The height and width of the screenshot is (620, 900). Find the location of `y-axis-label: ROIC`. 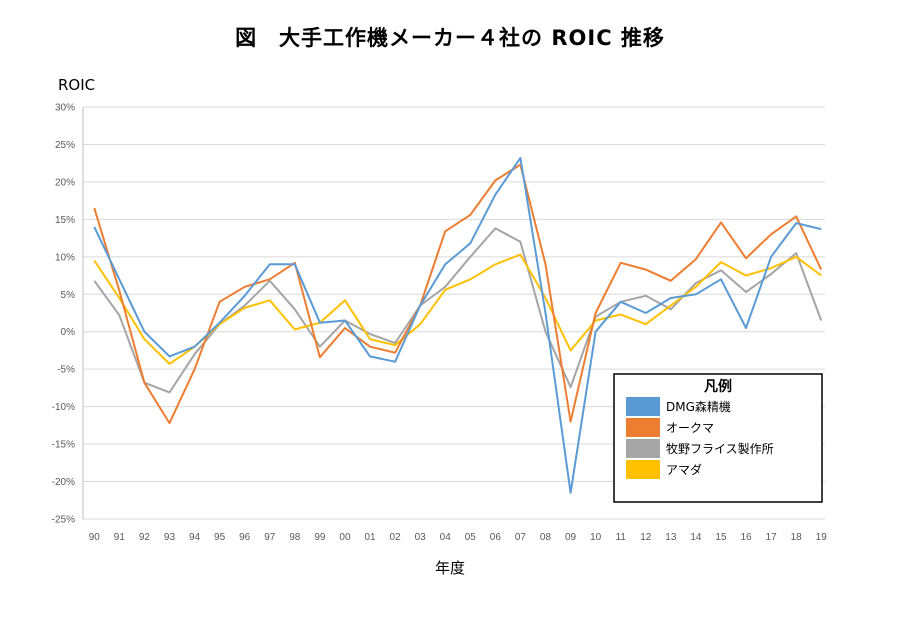

y-axis-label: ROIC is located at coordinates (77, 85).